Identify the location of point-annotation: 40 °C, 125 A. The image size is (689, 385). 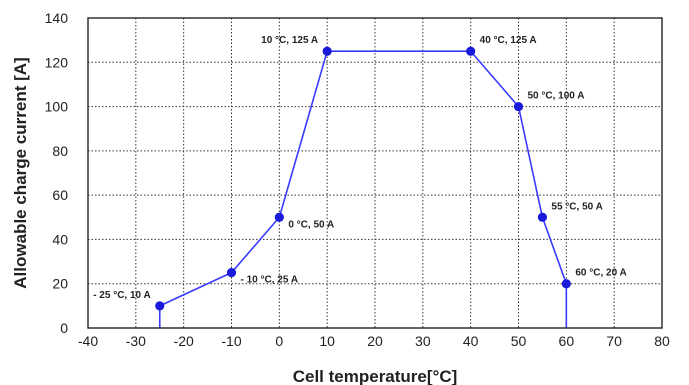
(508, 40).